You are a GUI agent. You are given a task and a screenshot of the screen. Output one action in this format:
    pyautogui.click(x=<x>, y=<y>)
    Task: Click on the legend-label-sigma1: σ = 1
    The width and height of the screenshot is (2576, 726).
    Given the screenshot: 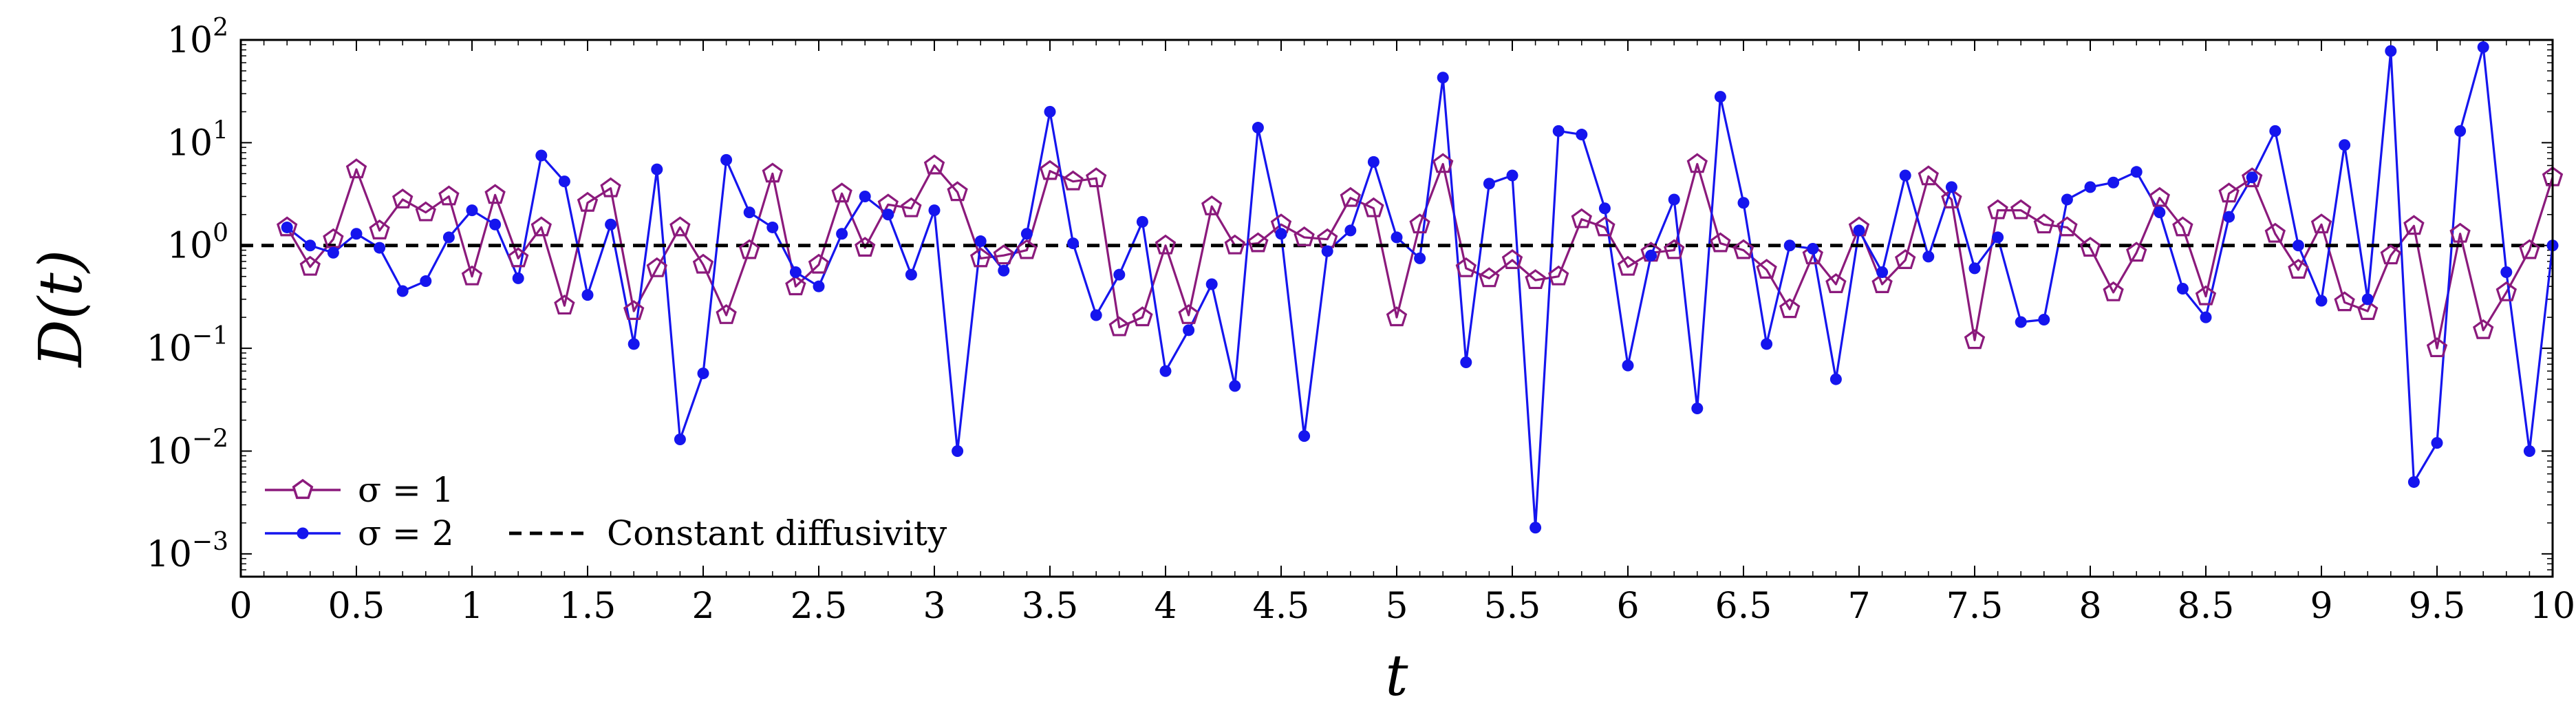 What is the action you would take?
    pyautogui.click(x=406, y=490)
    